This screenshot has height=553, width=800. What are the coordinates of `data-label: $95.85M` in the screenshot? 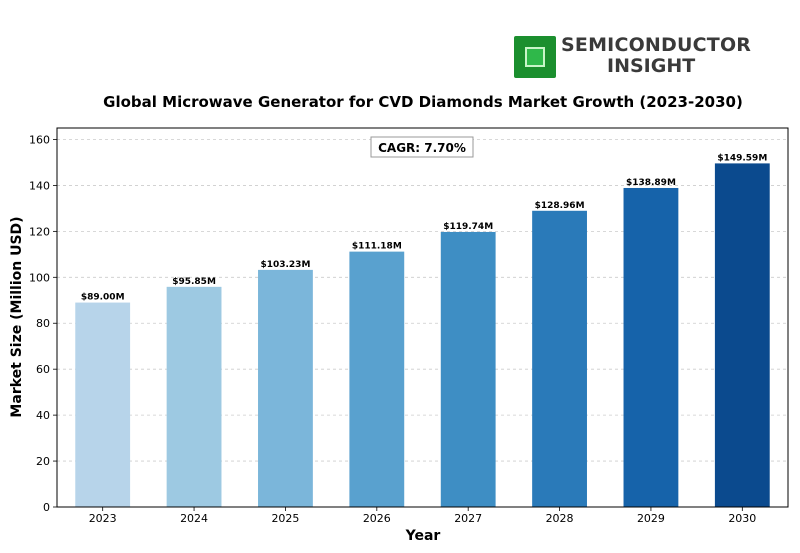 It's located at (194, 282).